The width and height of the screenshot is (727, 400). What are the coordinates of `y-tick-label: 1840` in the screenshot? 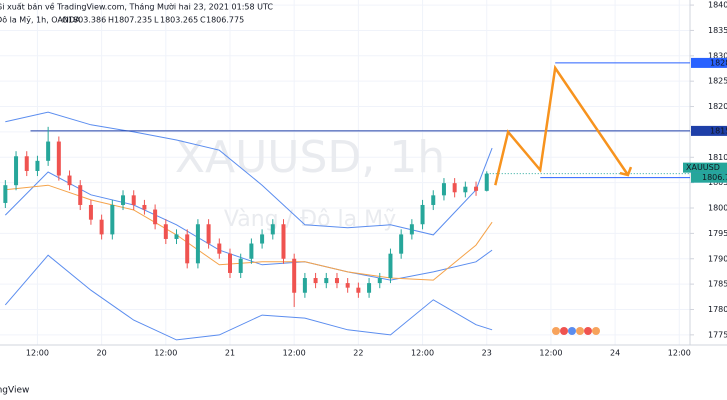 It's located at (717, 5).